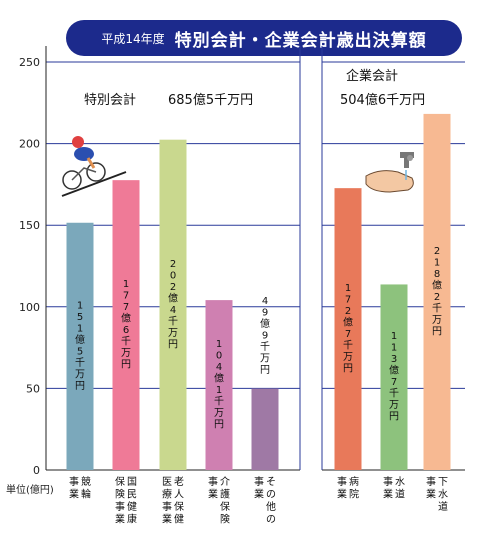 The height and width of the screenshot is (543, 500). Describe the element at coordinates (29, 266) in the screenshot. I see `y-axis: 0 50 100 150 200 250` at that location.